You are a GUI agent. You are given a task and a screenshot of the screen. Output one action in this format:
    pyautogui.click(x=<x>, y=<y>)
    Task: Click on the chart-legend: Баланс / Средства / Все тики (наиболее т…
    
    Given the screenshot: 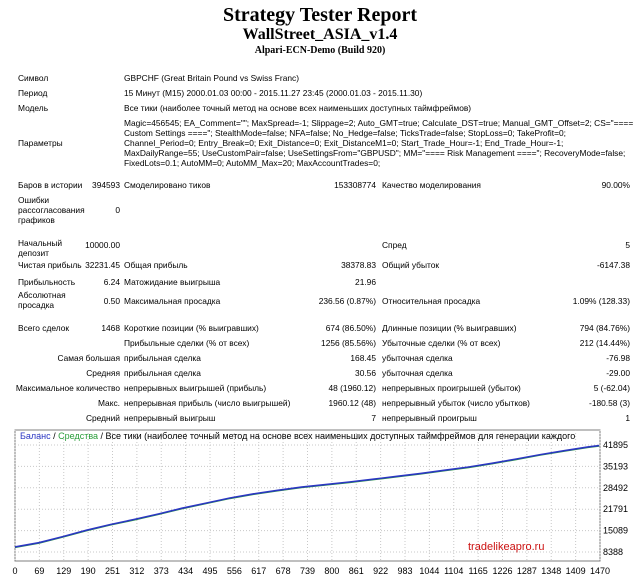 What is the action you would take?
    pyautogui.click(x=297, y=436)
    